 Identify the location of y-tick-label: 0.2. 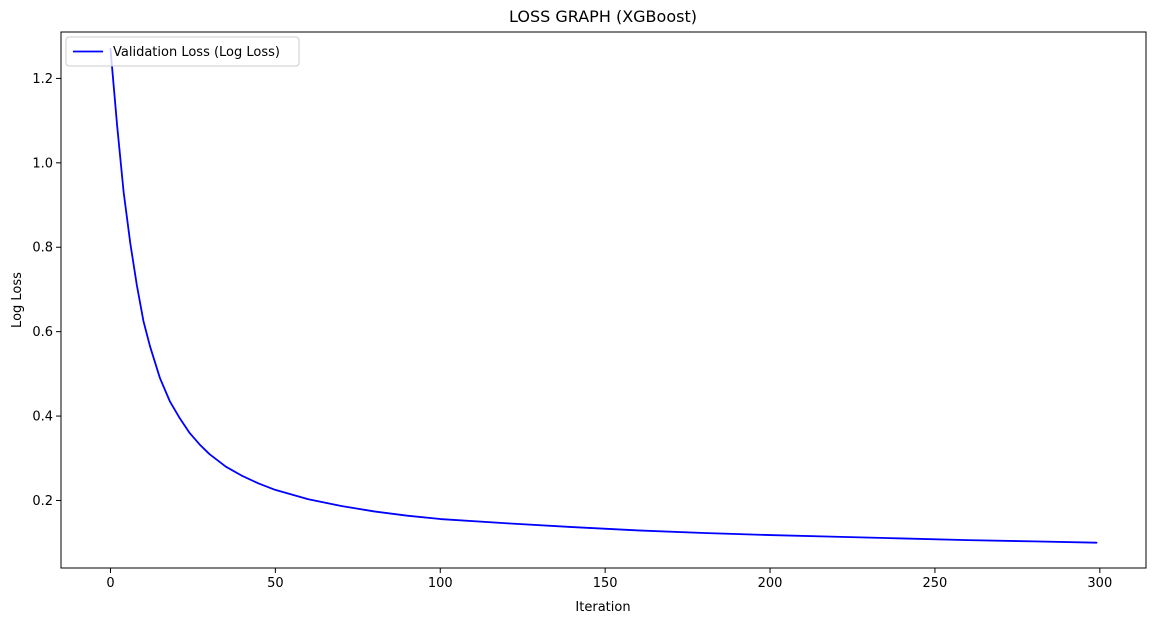
(42, 501).